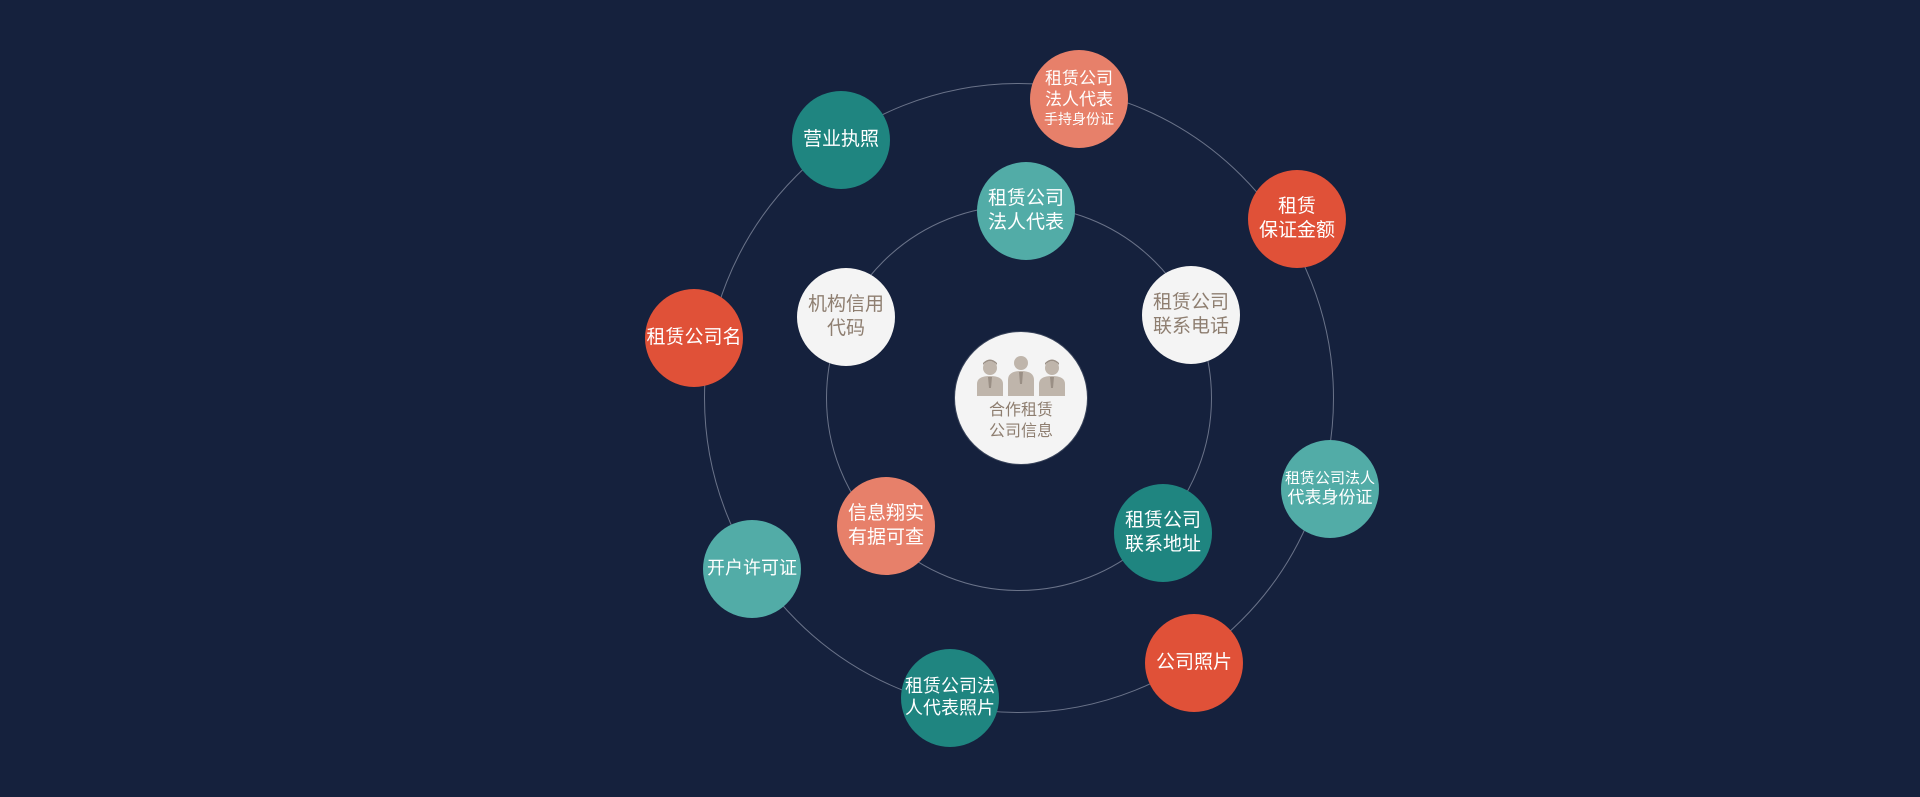 Image resolution: width=1920 pixels, height=797 pixels. What do you see at coordinates (1296, 206) in the screenshot?
I see `outer-node-deposit-amount-line1: 租赁` at bounding box center [1296, 206].